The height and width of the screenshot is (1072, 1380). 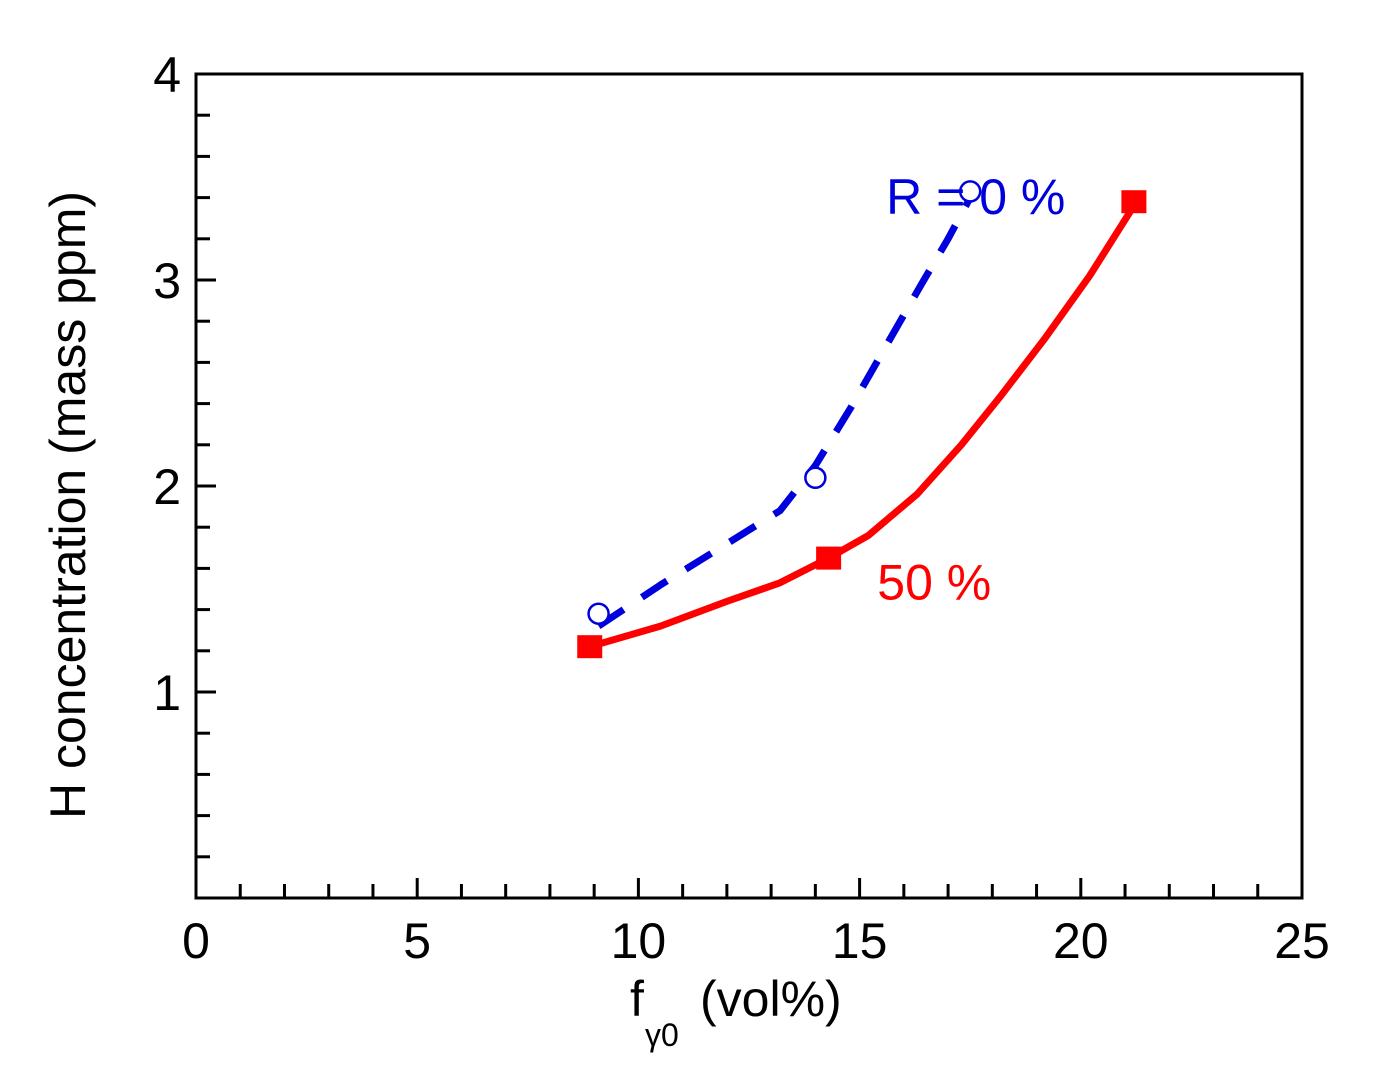 I want to click on x-axis-title-unit: (vol%), so click(x=771, y=999).